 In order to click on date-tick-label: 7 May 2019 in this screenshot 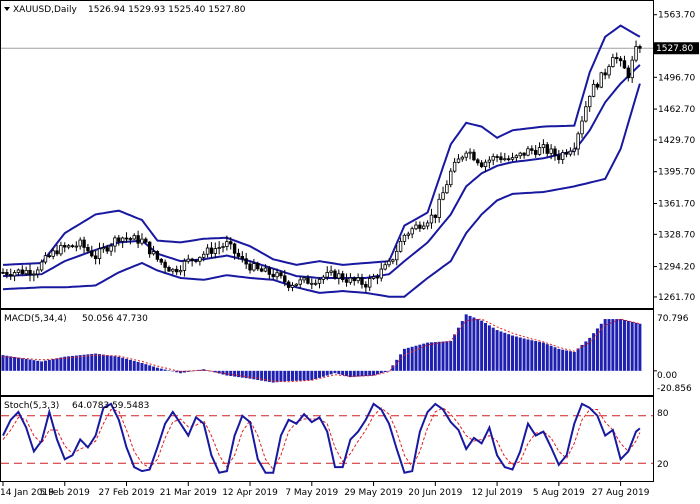, I will do `click(311, 493)`.